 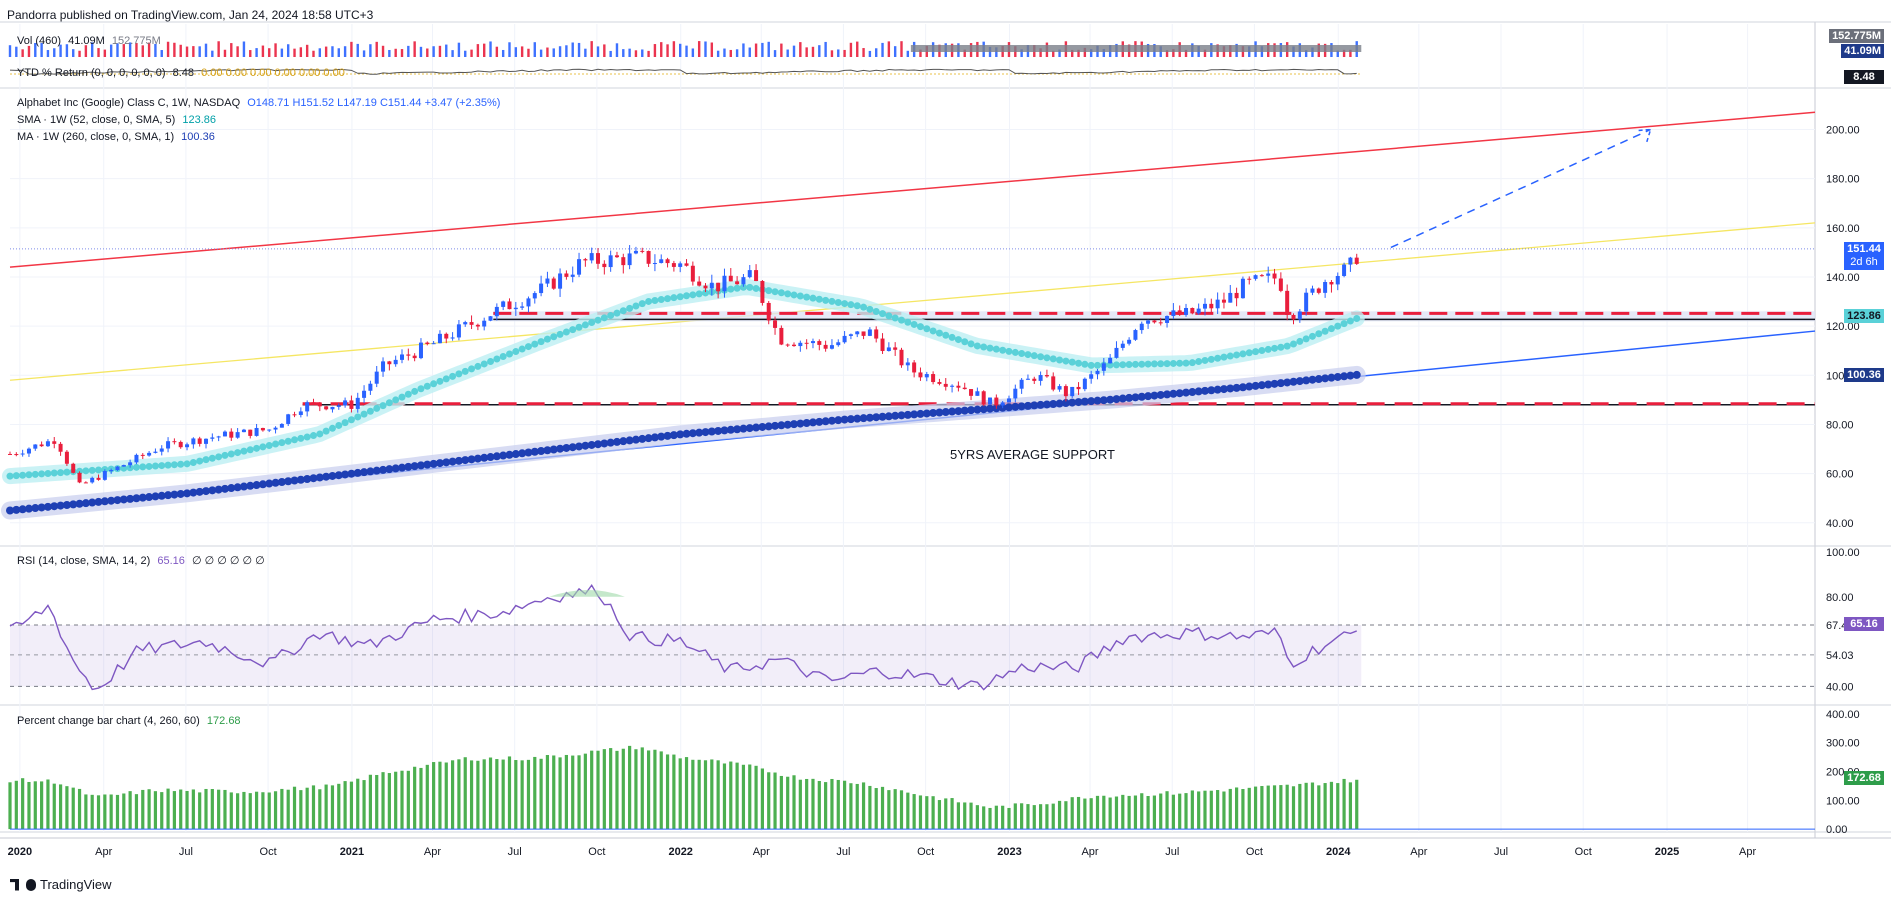 What do you see at coordinates (1667, 852) in the screenshot?
I see `time-tick-label: 2025` at bounding box center [1667, 852].